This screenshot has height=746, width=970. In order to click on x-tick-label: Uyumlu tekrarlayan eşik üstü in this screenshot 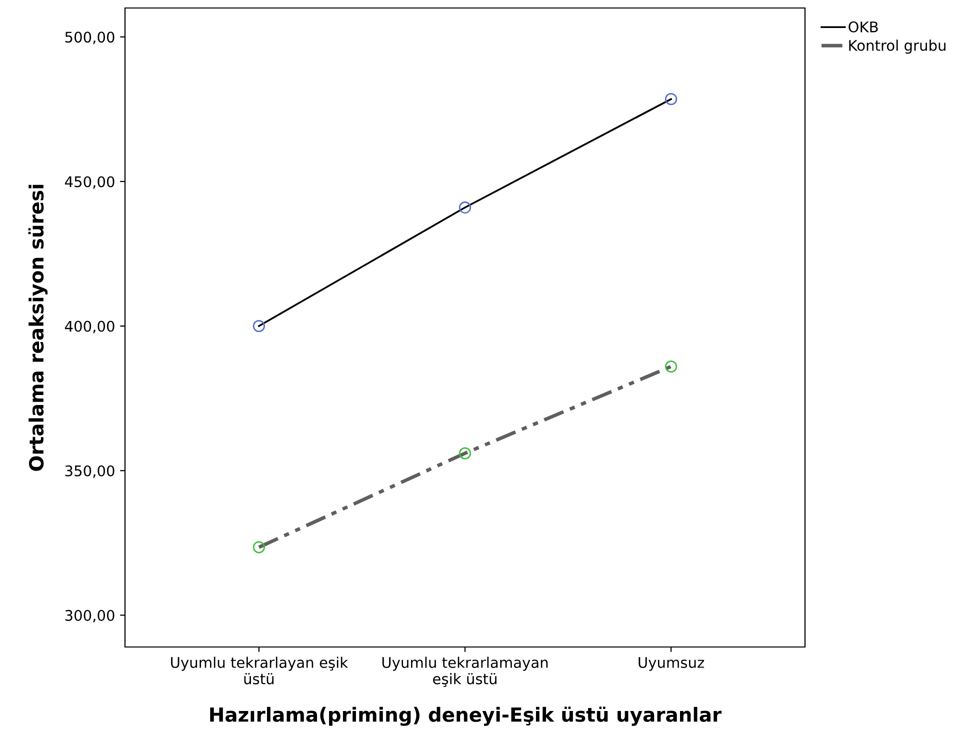, I will do `click(259, 670)`.